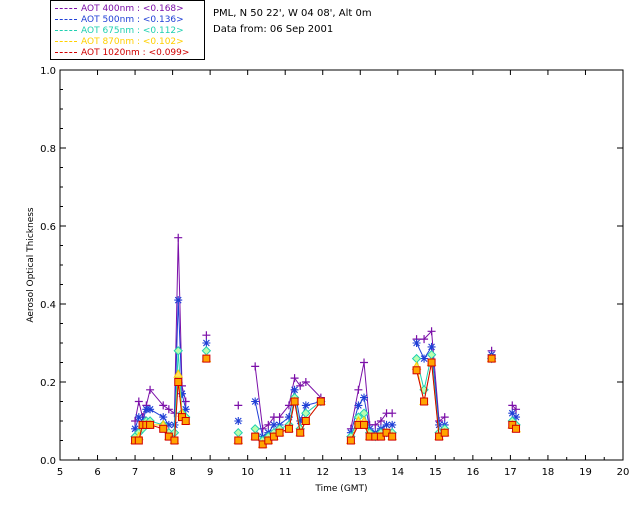 The image size is (640, 512). What do you see at coordinates (472, 472) in the screenshot?
I see `x-tick-label: 16` at bounding box center [472, 472].